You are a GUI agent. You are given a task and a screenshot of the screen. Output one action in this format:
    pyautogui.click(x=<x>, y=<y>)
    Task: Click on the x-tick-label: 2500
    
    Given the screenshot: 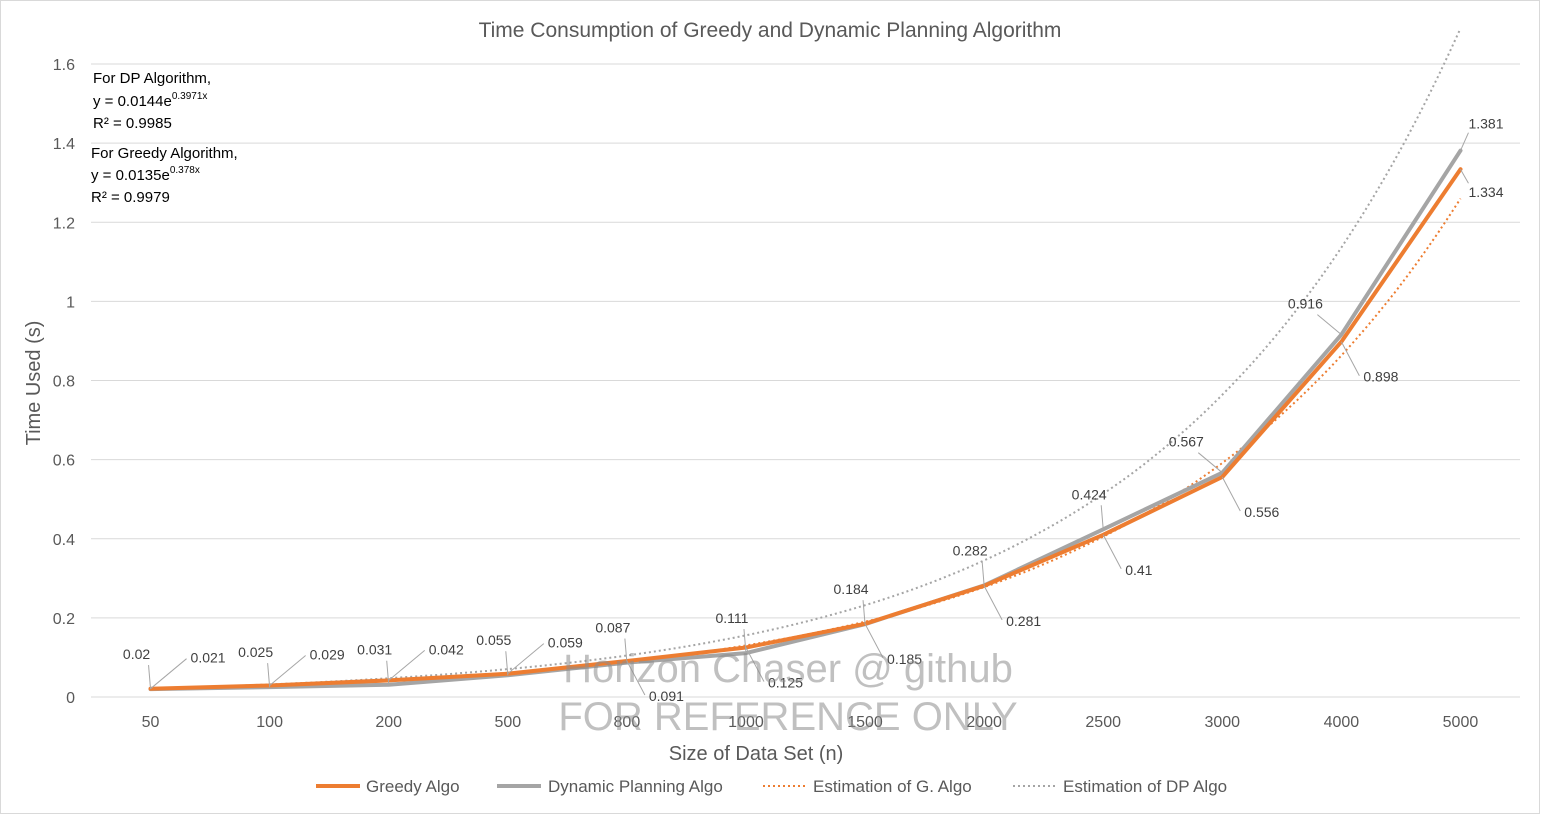 What is the action you would take?
    pyautogui.click(x=1103, y=722)
    